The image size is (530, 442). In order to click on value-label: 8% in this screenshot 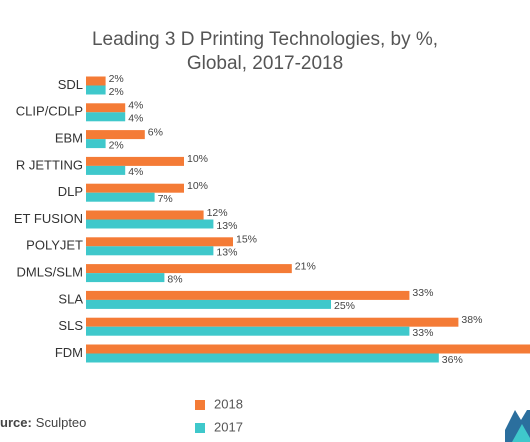, I will do `click(174, 279)`.